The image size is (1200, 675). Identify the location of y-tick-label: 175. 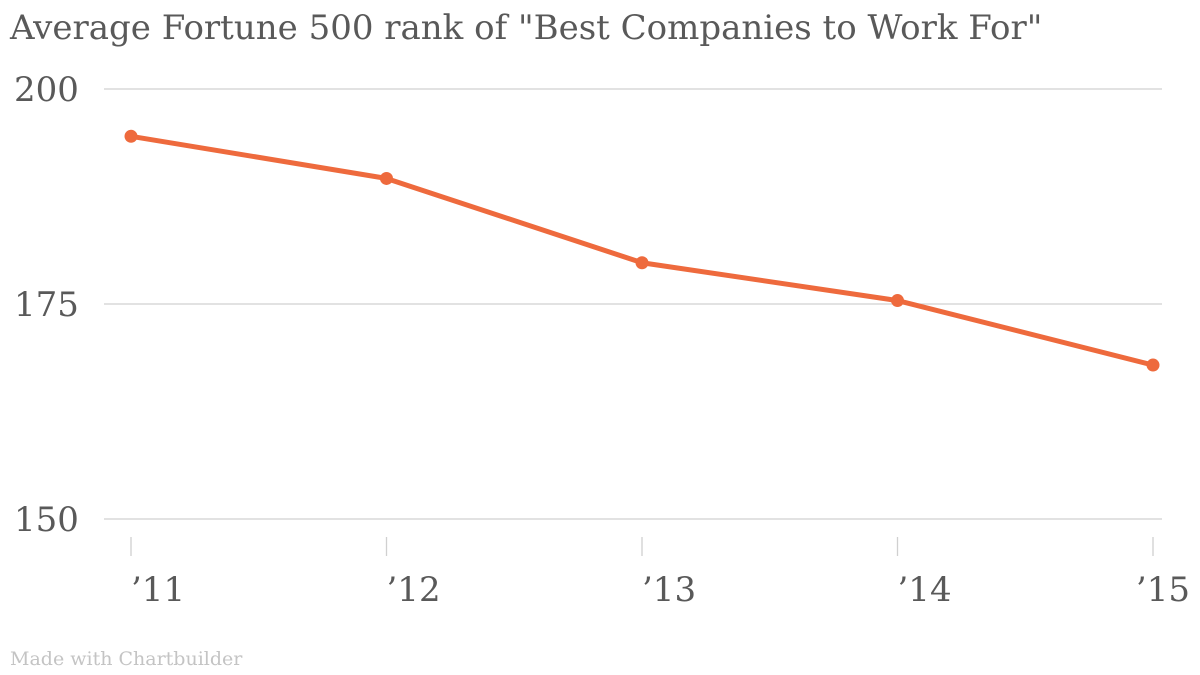
(46, 305).